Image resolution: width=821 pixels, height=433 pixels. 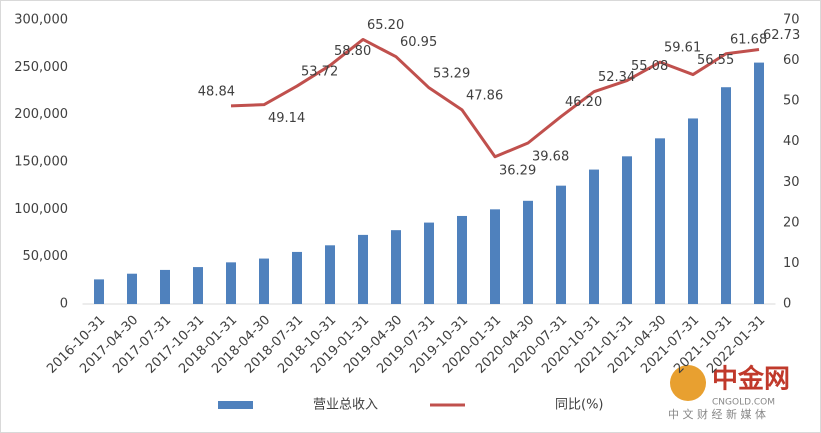 What do you see at coordinates (352, 51) in the screenshot?
I see `data-label: 58.80` at bounding box center [352, 51].